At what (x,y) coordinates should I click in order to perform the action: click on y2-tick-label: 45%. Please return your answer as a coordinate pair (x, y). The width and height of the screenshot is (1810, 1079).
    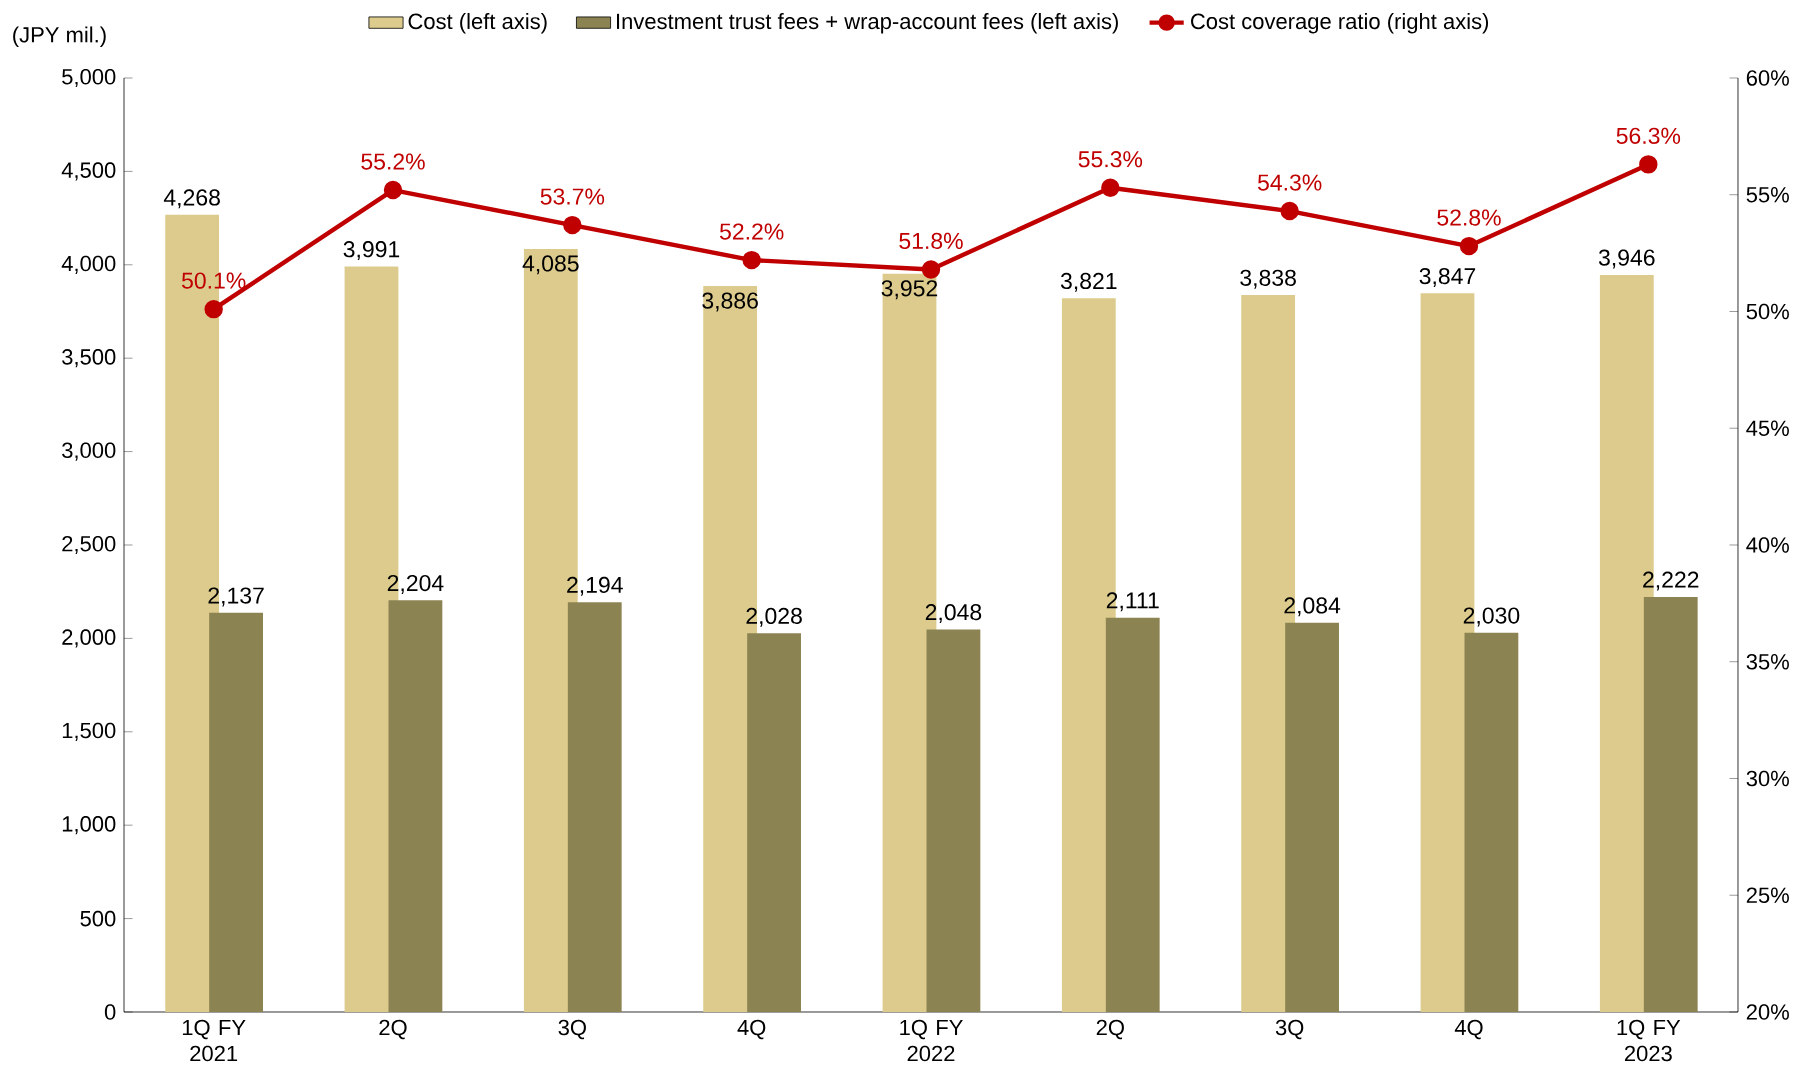
    Looking at the image, I should click on (1767, 428).